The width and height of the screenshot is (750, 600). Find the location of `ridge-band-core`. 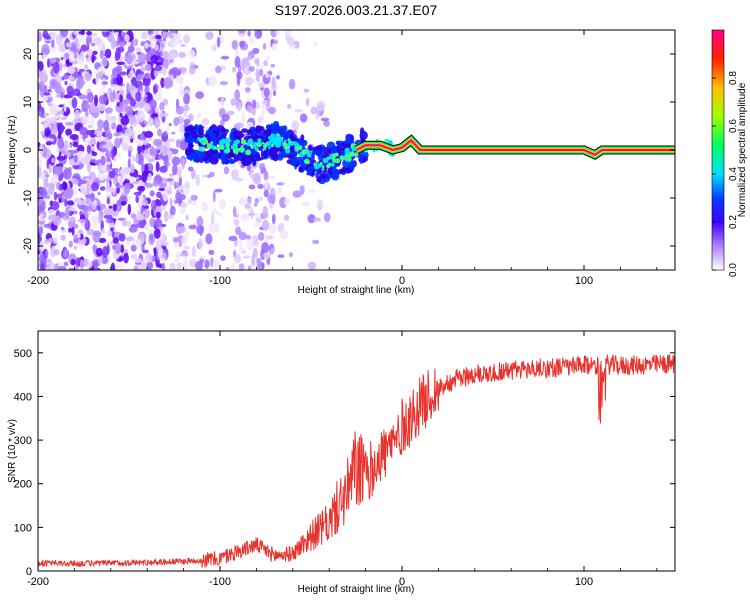

ridge-band-core is located at coordinates (515, 147).